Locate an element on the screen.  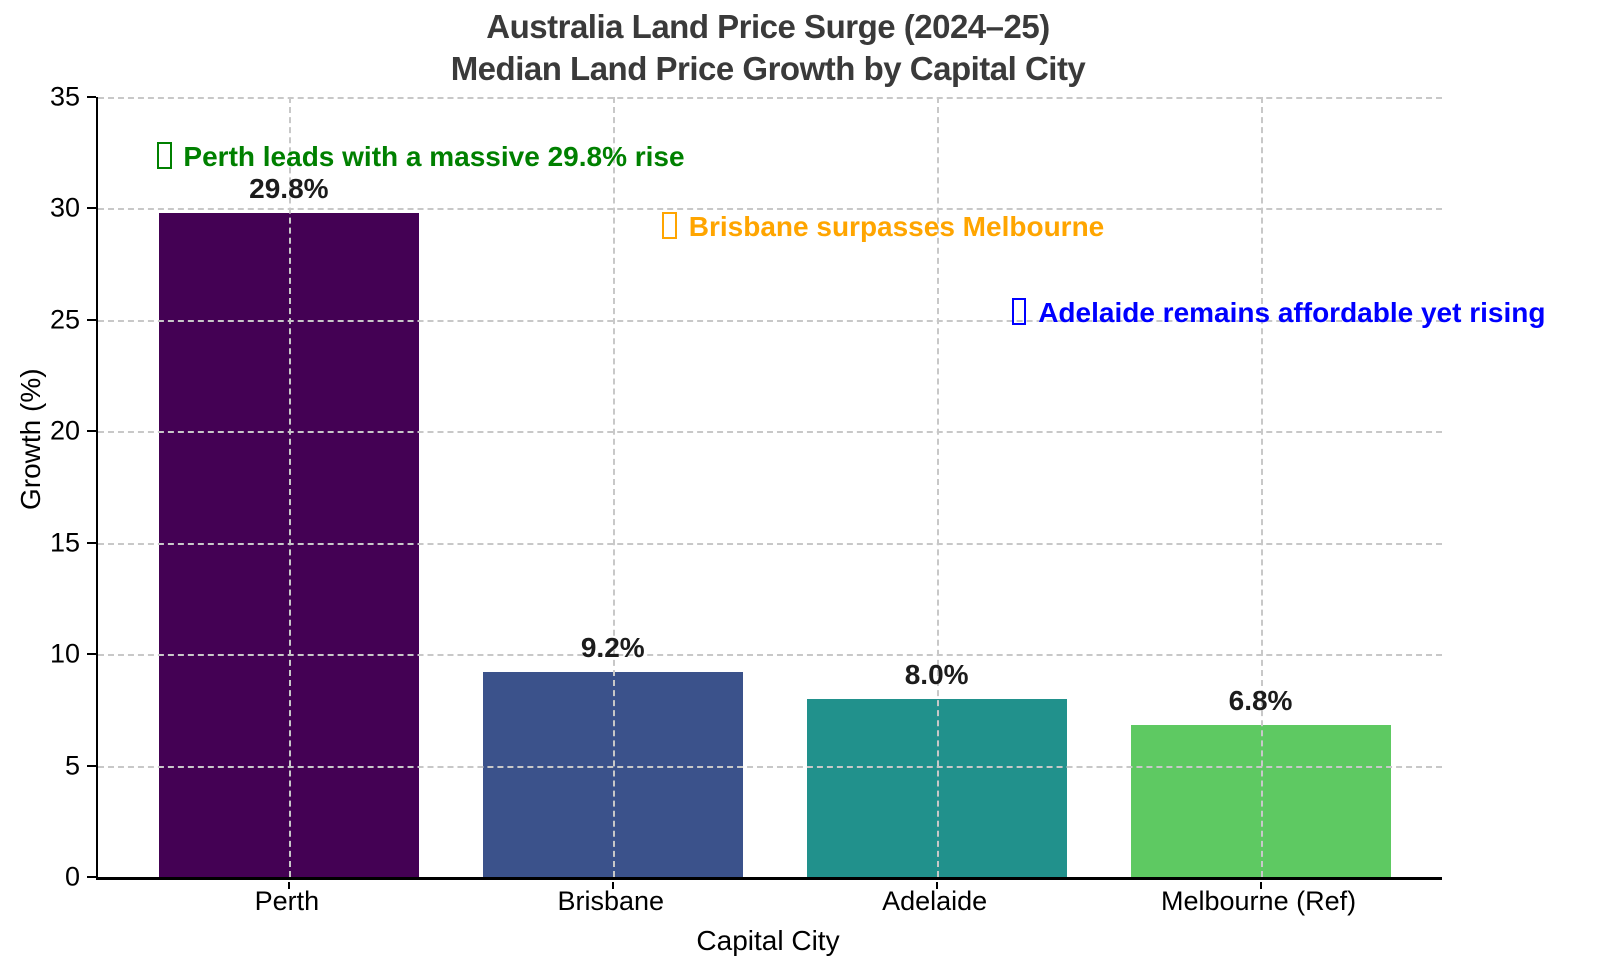
bar-perth is located at coordinates (288, 544).